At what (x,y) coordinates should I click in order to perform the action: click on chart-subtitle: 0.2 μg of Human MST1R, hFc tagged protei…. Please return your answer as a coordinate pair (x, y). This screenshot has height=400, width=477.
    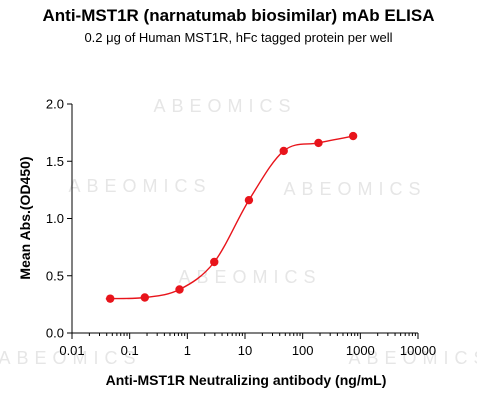
    Looking at the image, I should click on (238, 37).